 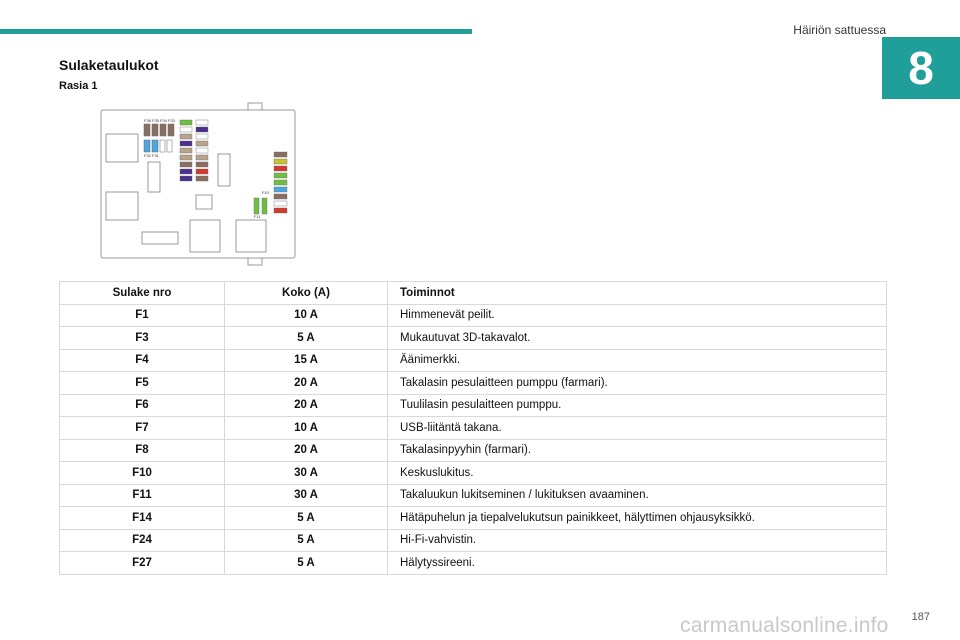 What do you see at coordinates (236, 31) in the screenshot?
I see `header-accent-bar` at bounding box center [236, 31].